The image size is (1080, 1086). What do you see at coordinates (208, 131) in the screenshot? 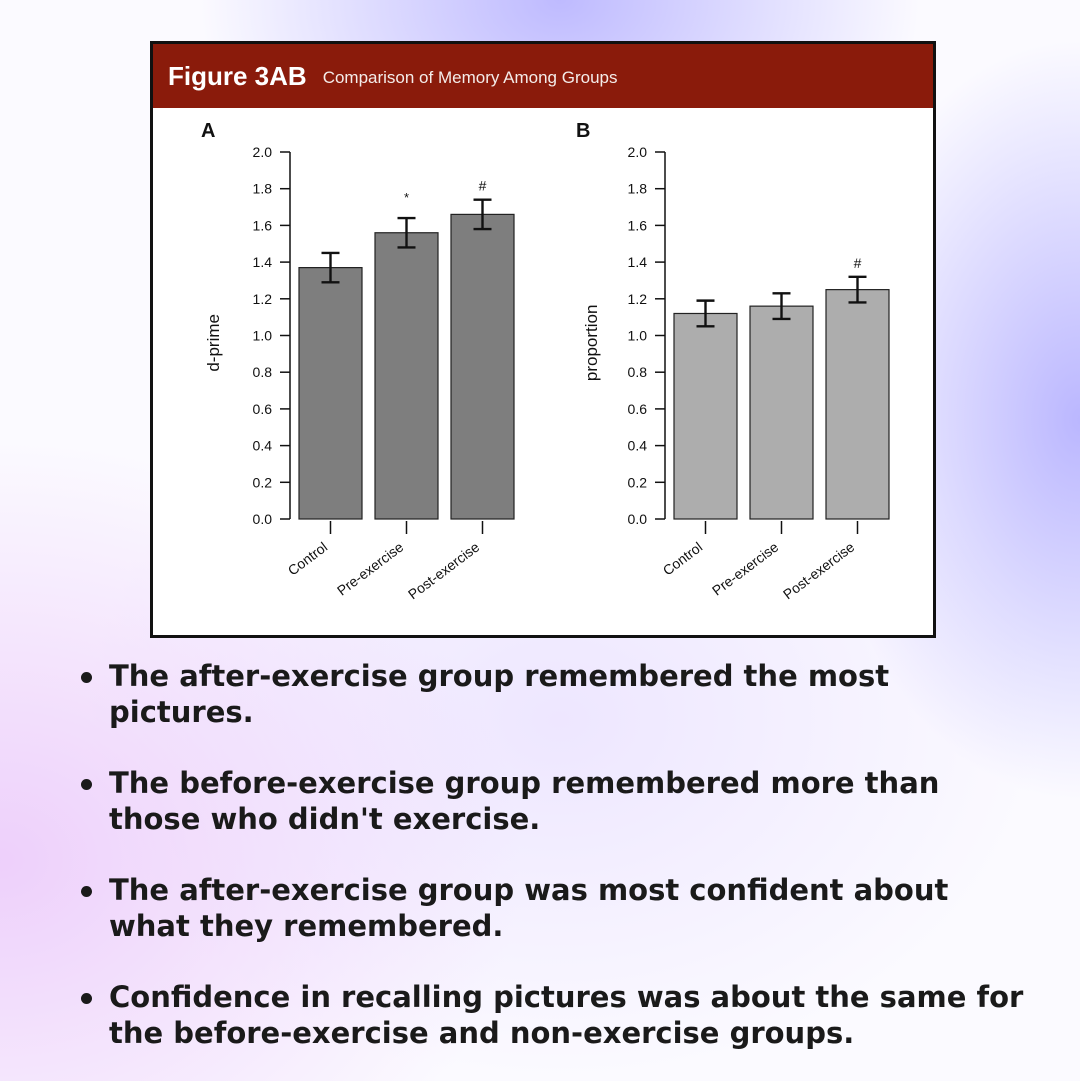
I see `panel-letter: A` at bounding box center [208, 131].